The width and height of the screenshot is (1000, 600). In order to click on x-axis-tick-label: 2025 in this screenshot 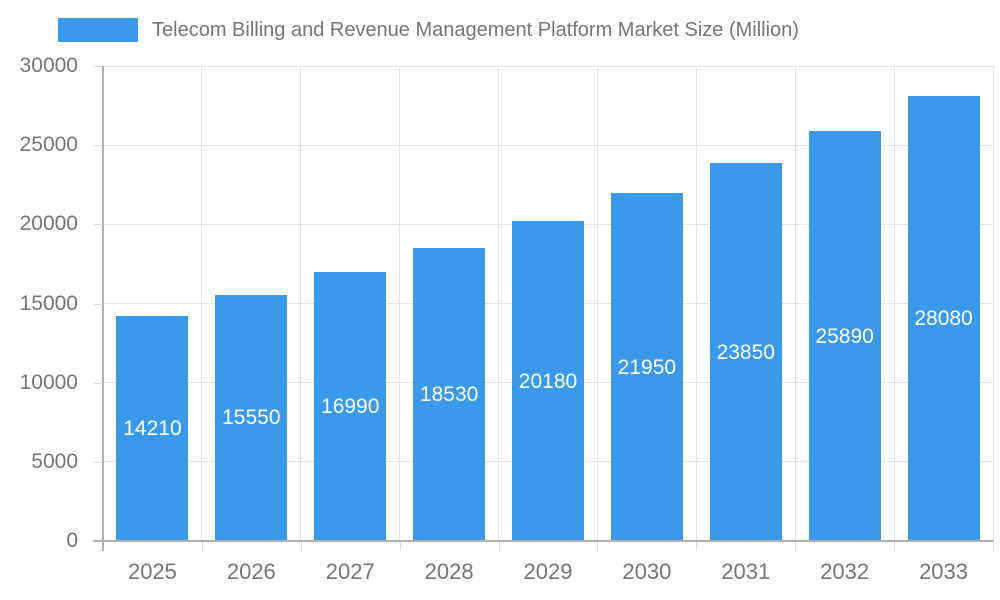, I will do `click(152, 571)`.